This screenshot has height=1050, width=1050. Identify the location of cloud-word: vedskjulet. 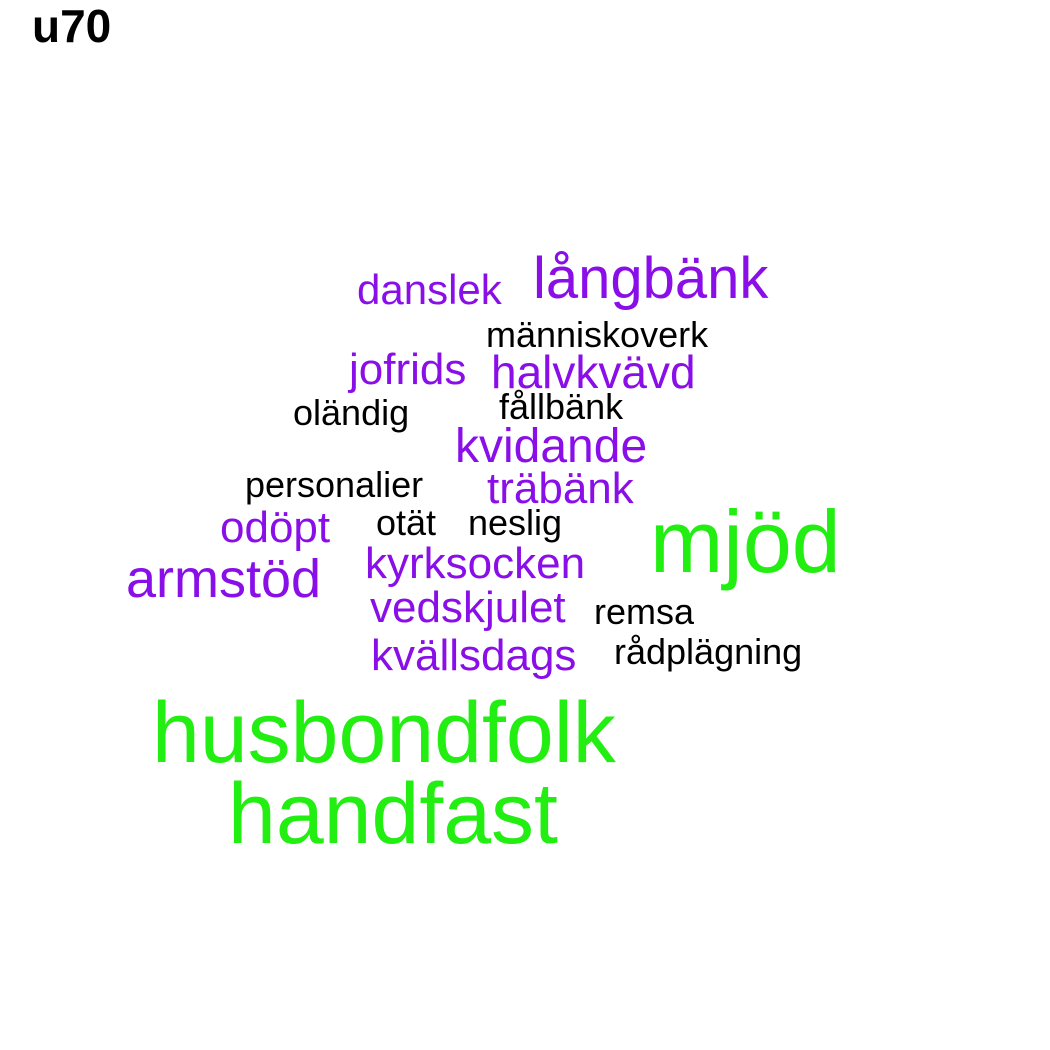
(468, 607).